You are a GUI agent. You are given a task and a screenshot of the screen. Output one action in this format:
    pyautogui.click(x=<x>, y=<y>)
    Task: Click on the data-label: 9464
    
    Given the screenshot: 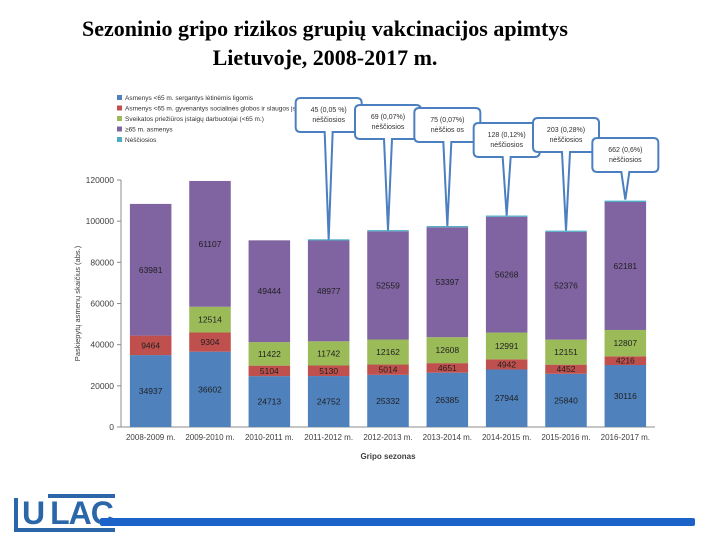 What is the action you would take?
    pyautogui.click(x=150, y=345)
    